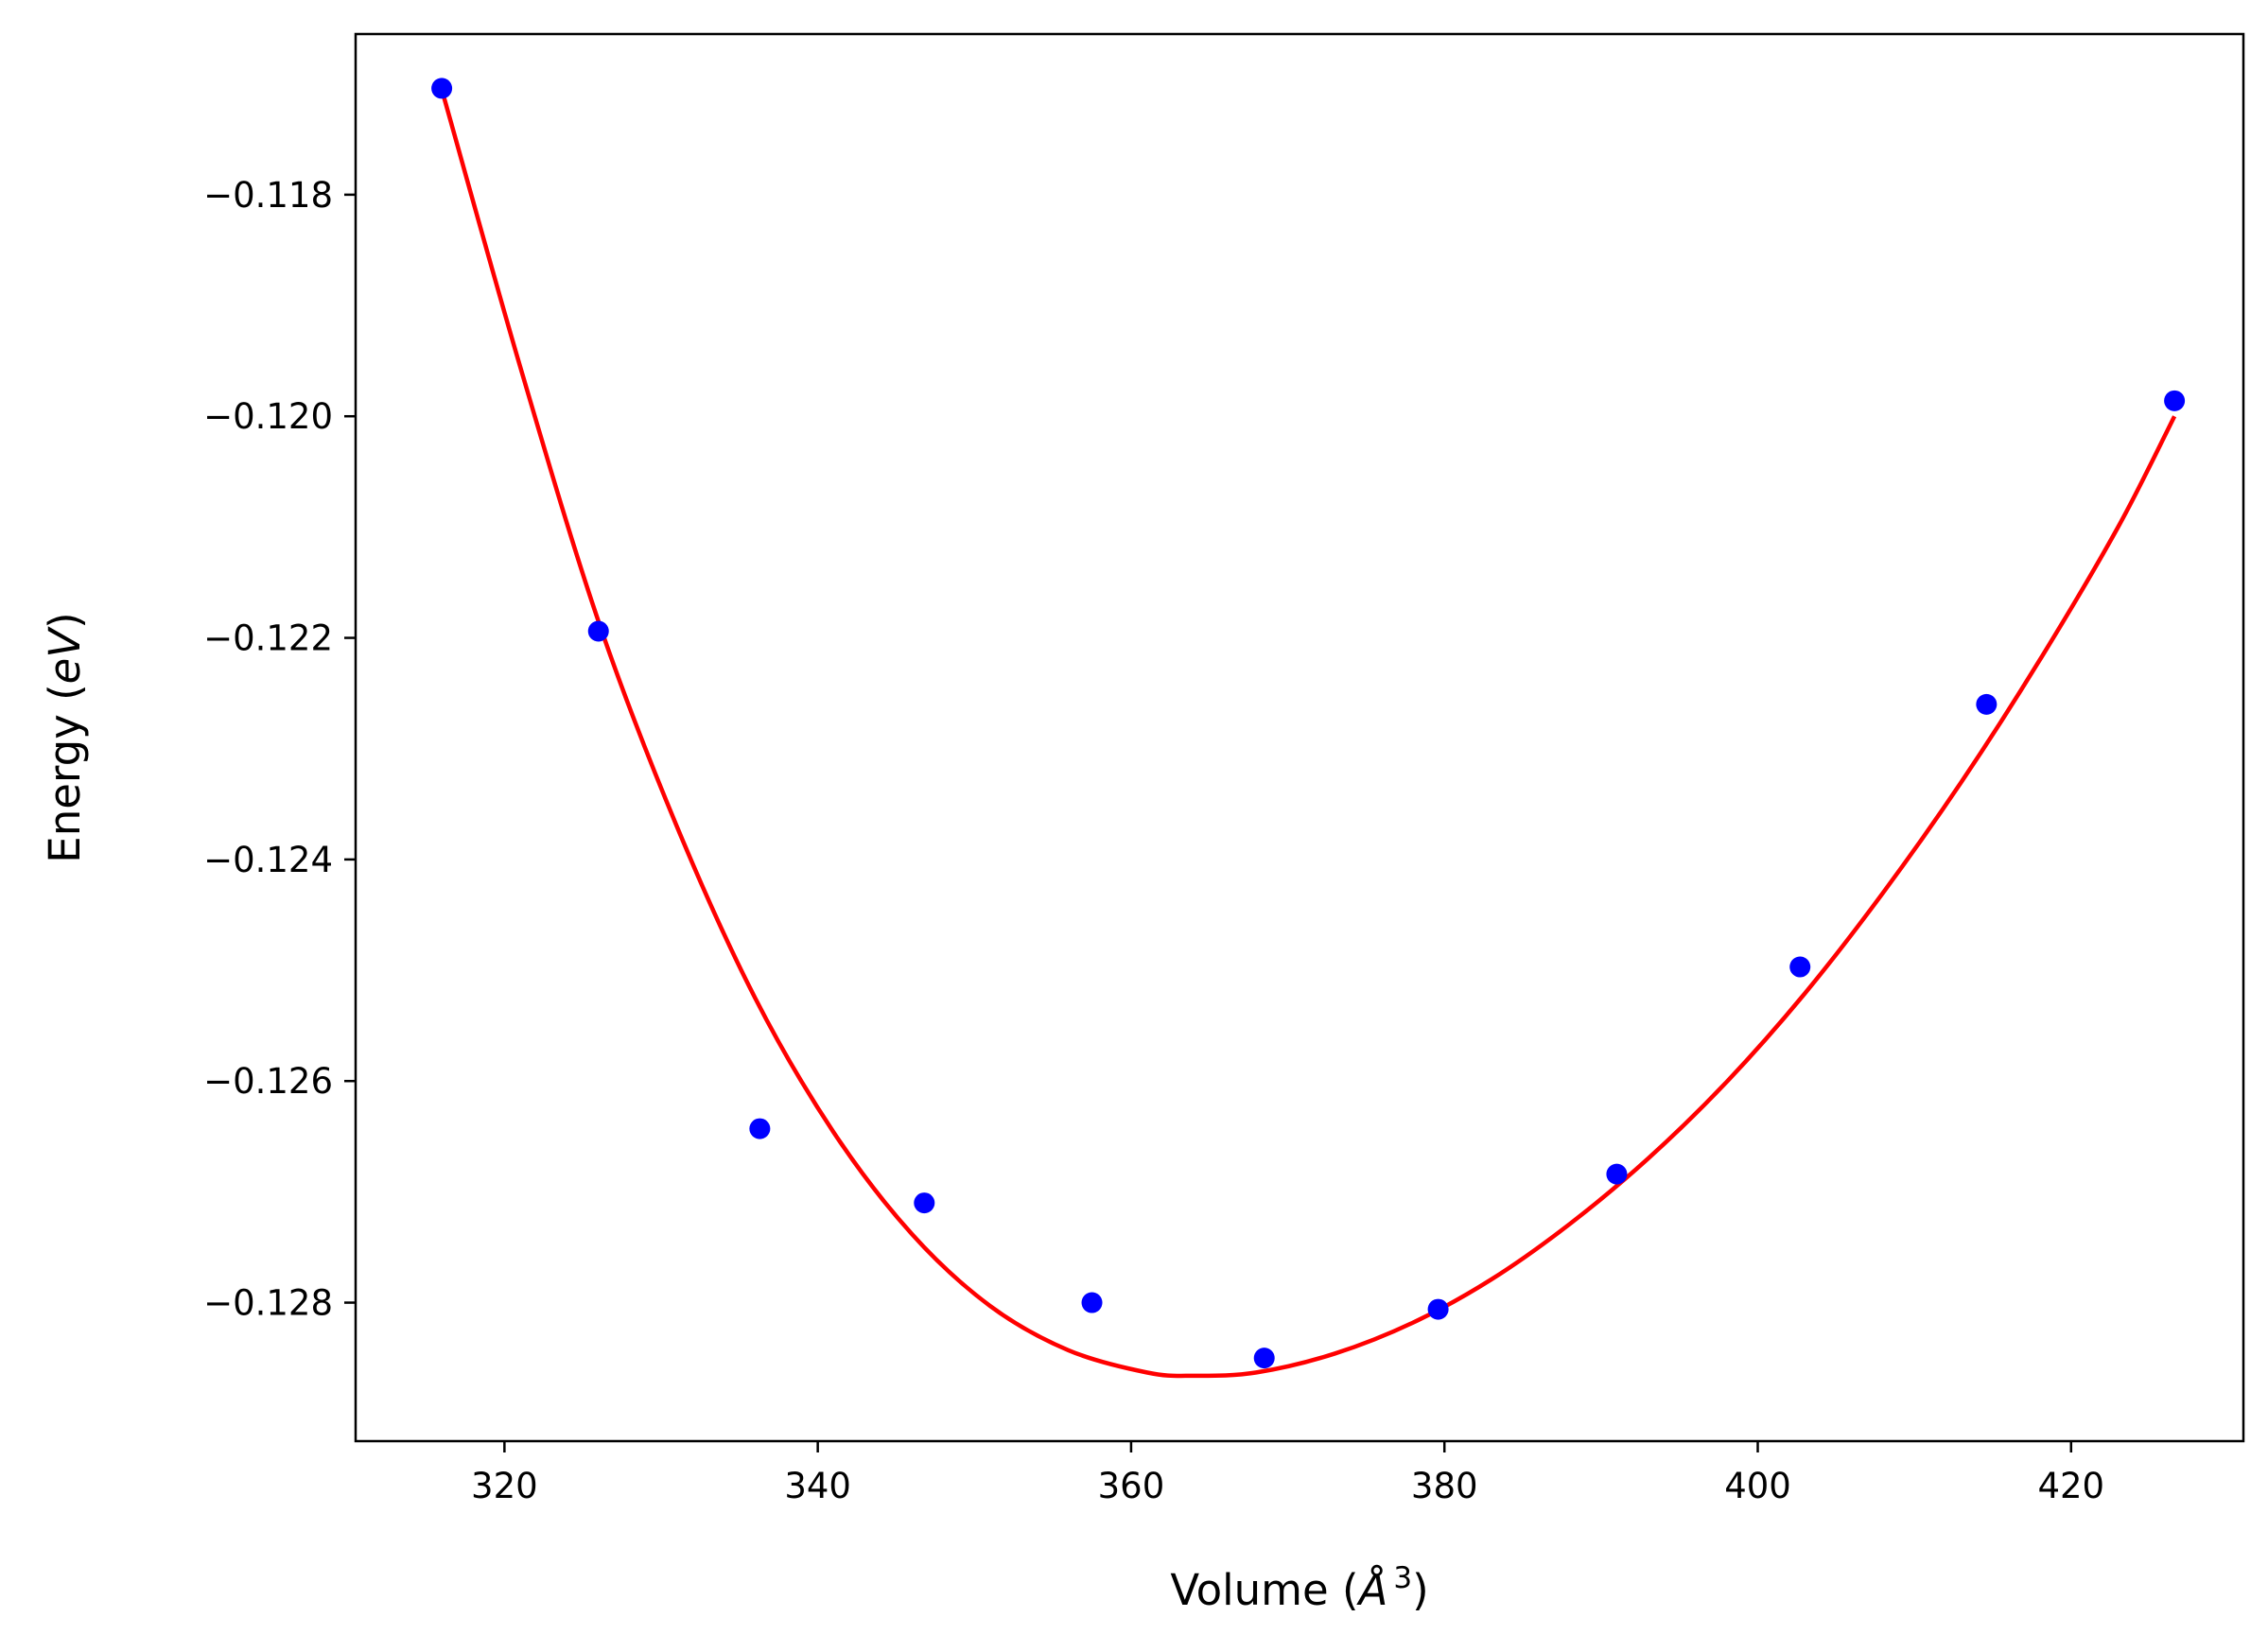 Image resolution: width=2268 pixels, height=1652 pixels. I want to click on y-axis-label-end: ), so click(65, 621).